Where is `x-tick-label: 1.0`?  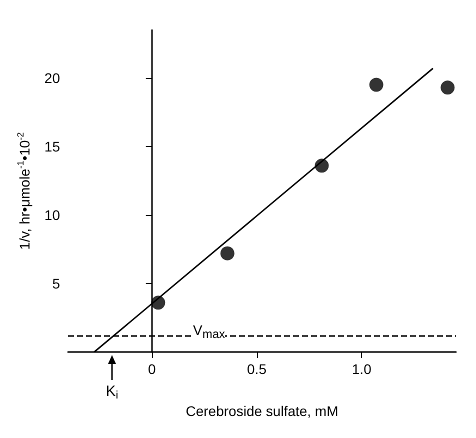
x-tick-label: 1.0 is located at coordinates (362, 369).